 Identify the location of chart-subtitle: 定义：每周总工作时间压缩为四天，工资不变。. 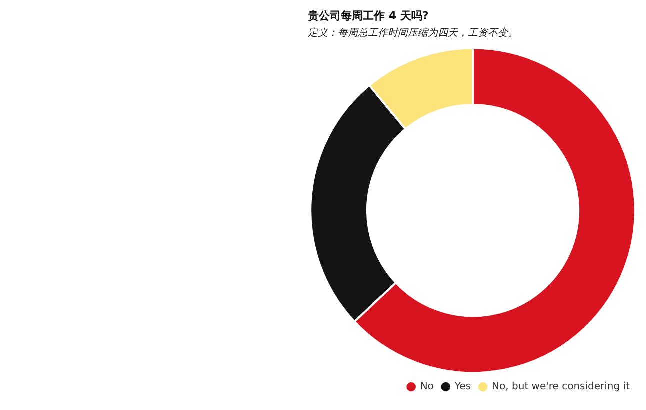
(412, 32).